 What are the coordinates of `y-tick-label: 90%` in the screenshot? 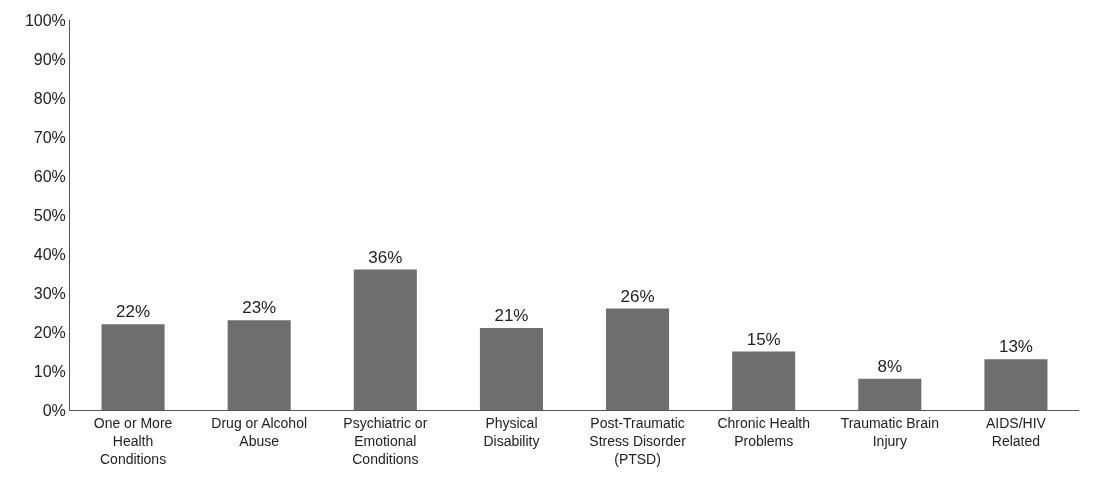 It's located at (49, 59).